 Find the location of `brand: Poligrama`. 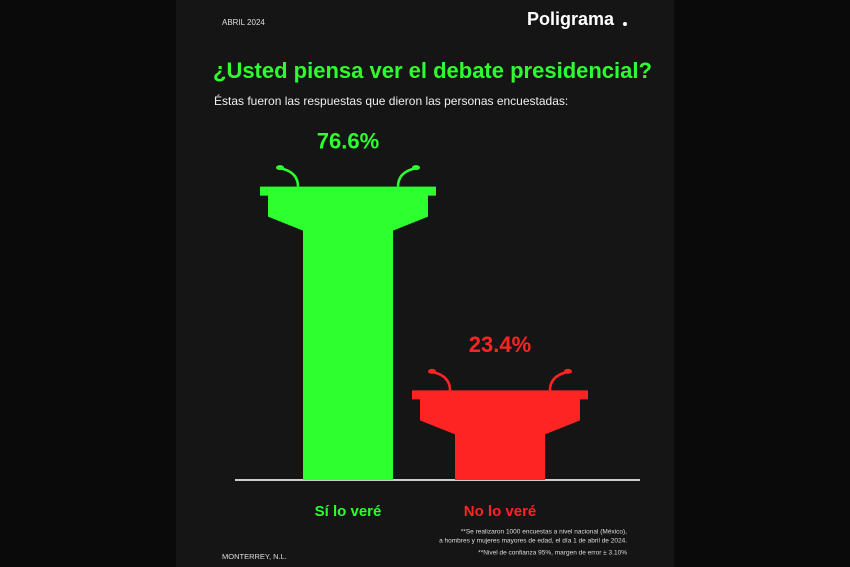

brand: Poligrama is located at coordinates (571, 19).